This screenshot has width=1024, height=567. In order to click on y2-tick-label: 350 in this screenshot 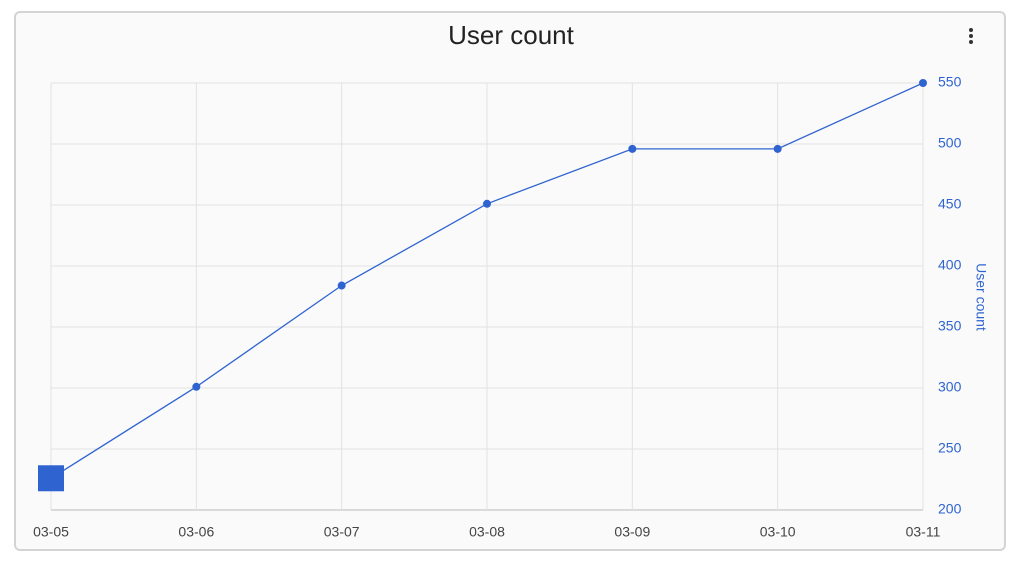, I will do `click(950, 326)`.